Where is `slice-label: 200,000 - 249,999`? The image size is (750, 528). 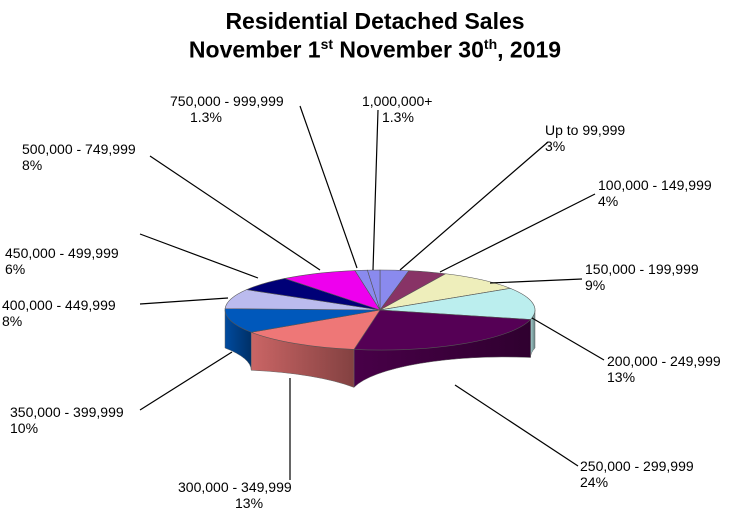
slice-label: 200,000 - 249,999 is located at coordinates (664, 361).